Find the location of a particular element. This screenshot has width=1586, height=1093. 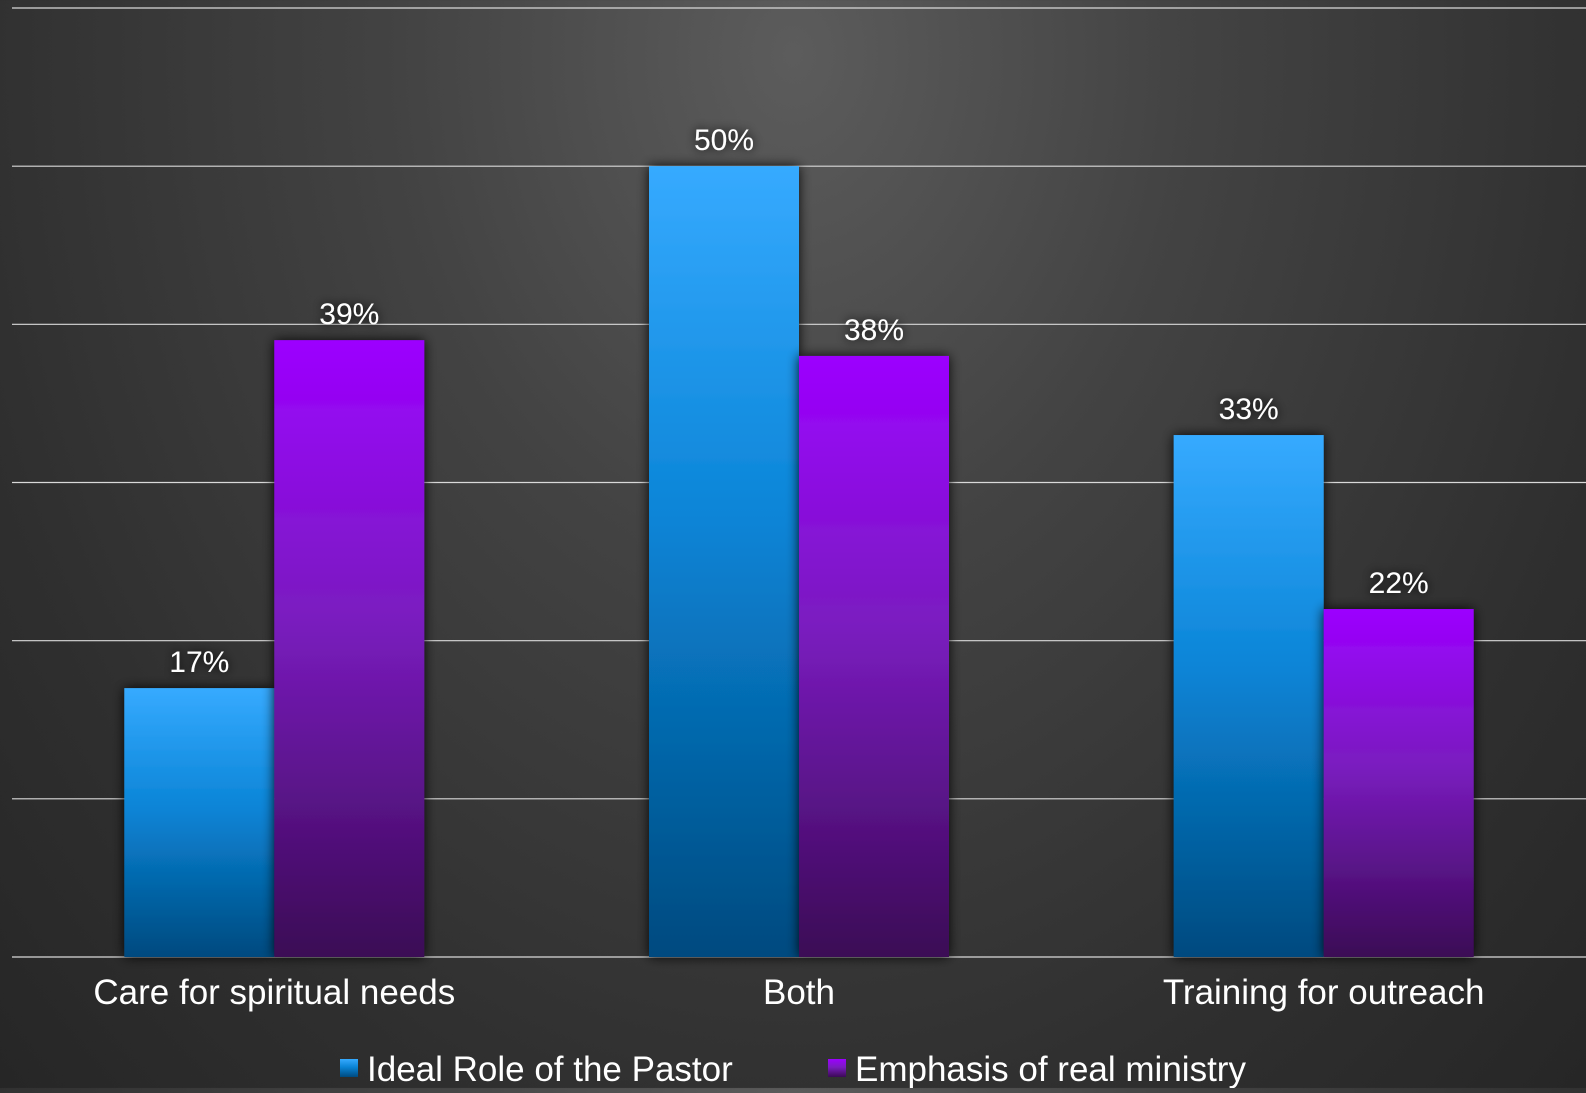

legend-label: Ideal Role of the Pastor is located at coordinates (550, 1069).